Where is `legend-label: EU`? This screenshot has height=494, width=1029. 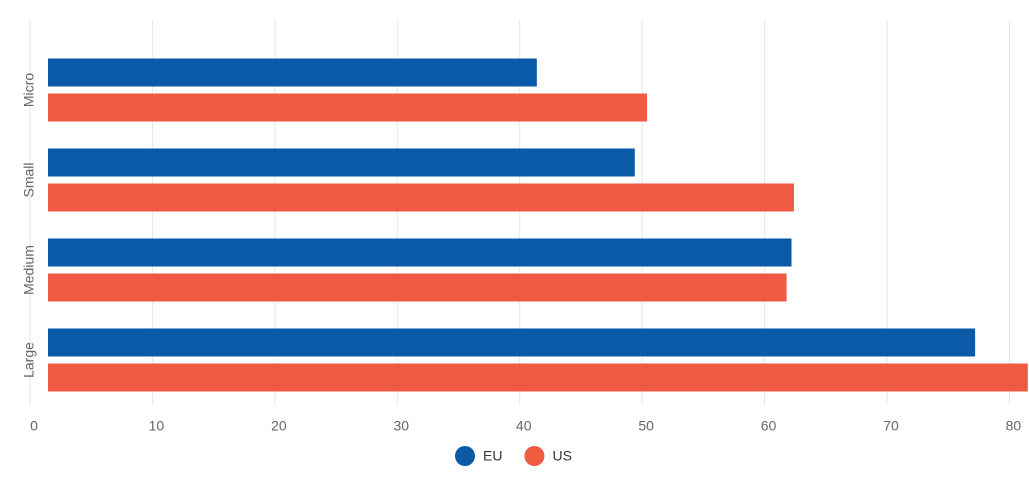
legend-label: EU is located at coordinates (492, 456).